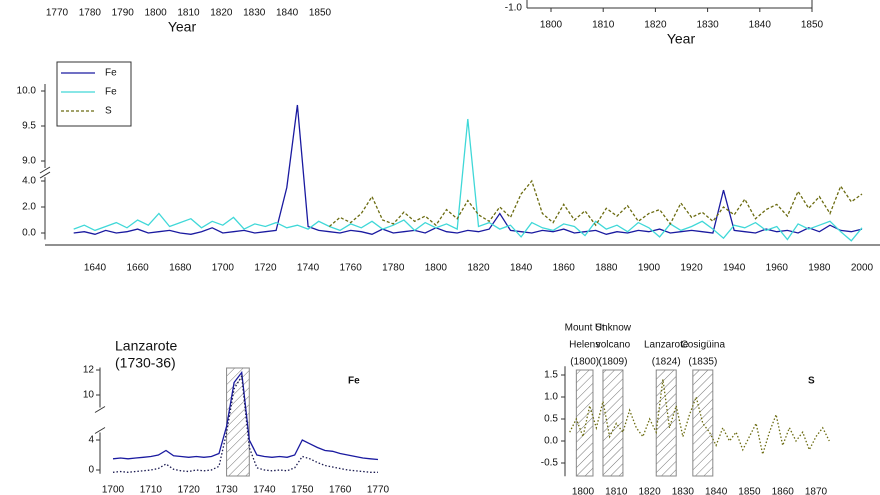  Describe the element at coordinates (29, 181) in the screenshot. I see `y-tick-label: 4.0` at that location.